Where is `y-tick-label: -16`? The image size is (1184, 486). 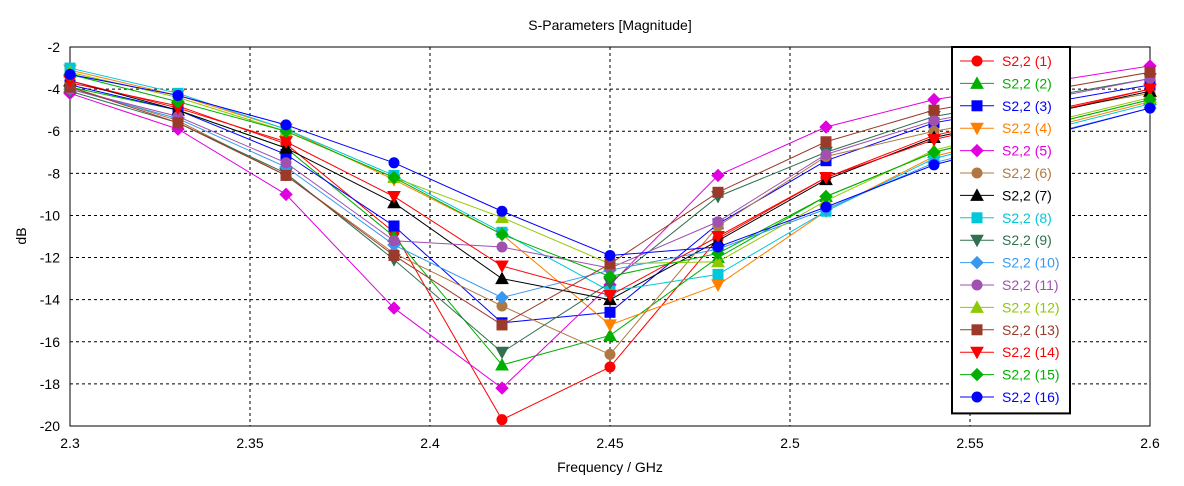 y-tick-label: -16 is located at coordinates (50, 342).